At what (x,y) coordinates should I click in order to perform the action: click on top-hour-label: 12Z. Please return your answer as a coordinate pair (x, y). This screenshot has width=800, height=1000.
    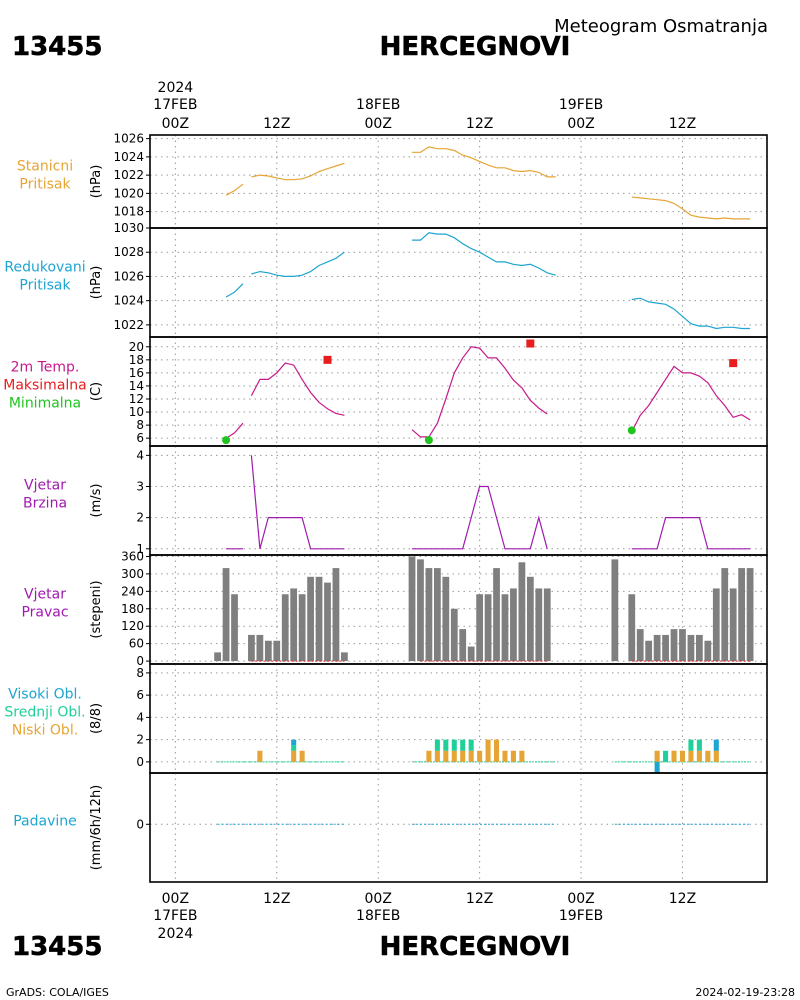
    Looking at the image, I should click on (682, 124).